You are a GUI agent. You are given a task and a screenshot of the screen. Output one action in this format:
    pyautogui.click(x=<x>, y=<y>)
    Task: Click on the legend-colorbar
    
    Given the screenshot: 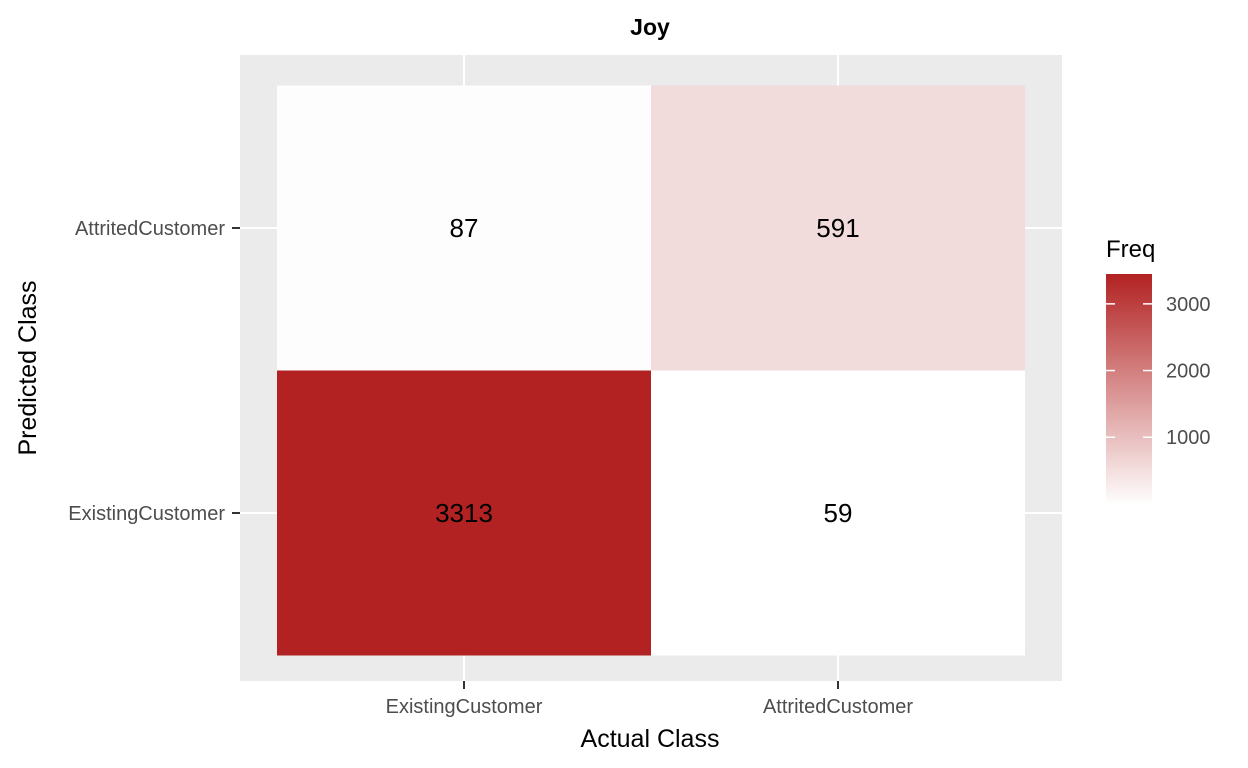 What is the action you would take?
    pyautogui.click(x=1129, y=389)
    